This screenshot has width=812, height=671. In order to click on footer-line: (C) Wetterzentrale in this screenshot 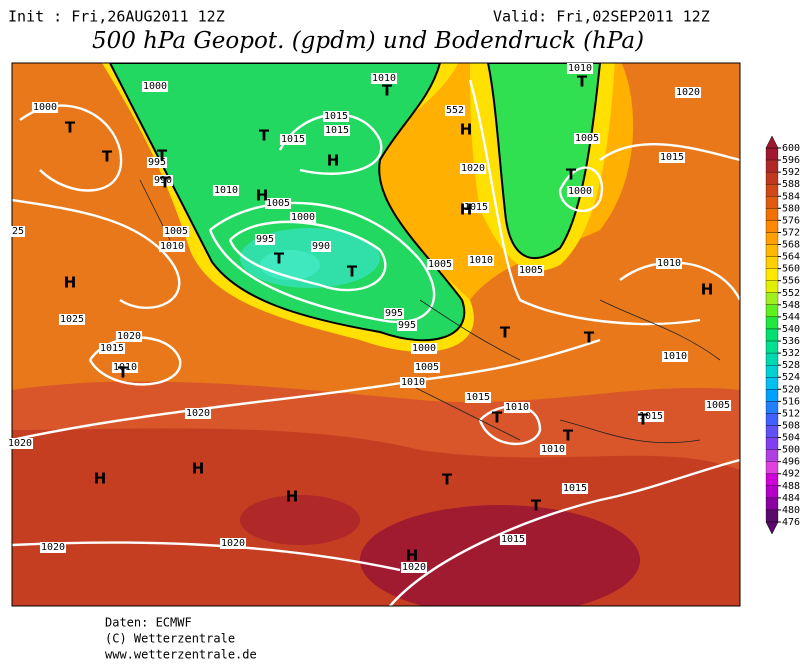, I will do `click(170, 639)`.